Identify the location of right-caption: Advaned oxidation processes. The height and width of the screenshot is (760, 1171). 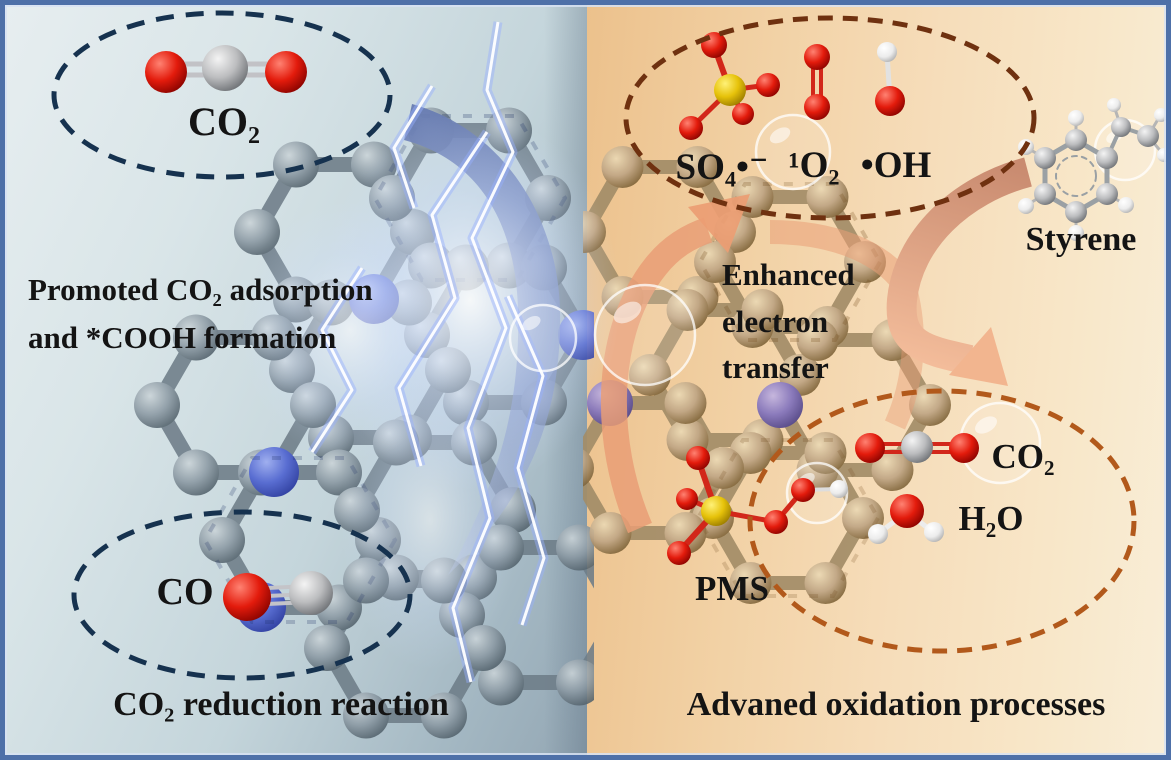
(896, 704).